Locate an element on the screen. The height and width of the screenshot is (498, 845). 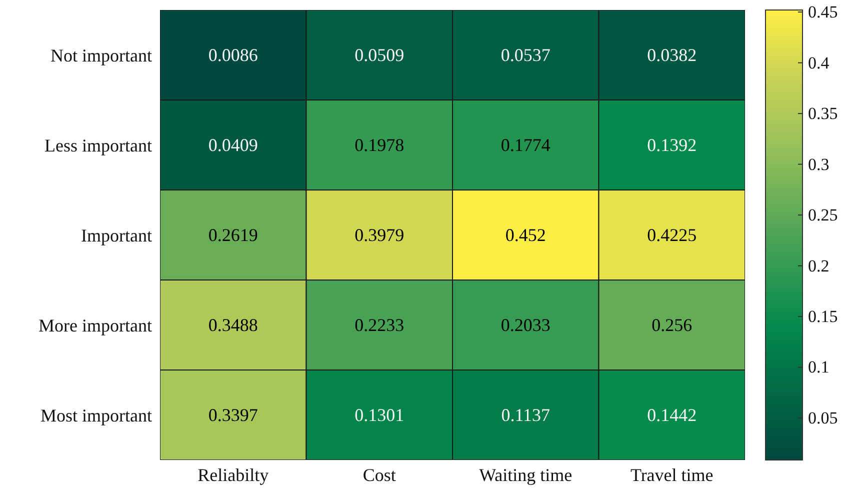
data-label: 0.4225 is located at coordinates (672, 235).